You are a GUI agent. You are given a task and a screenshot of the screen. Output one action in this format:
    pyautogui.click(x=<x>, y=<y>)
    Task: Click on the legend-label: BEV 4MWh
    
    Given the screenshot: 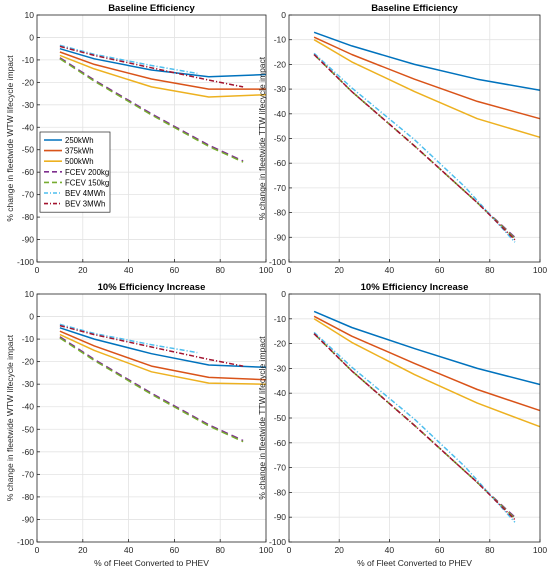 What is the action you would take?
    pyautogui.click(x=85, y=193)
    